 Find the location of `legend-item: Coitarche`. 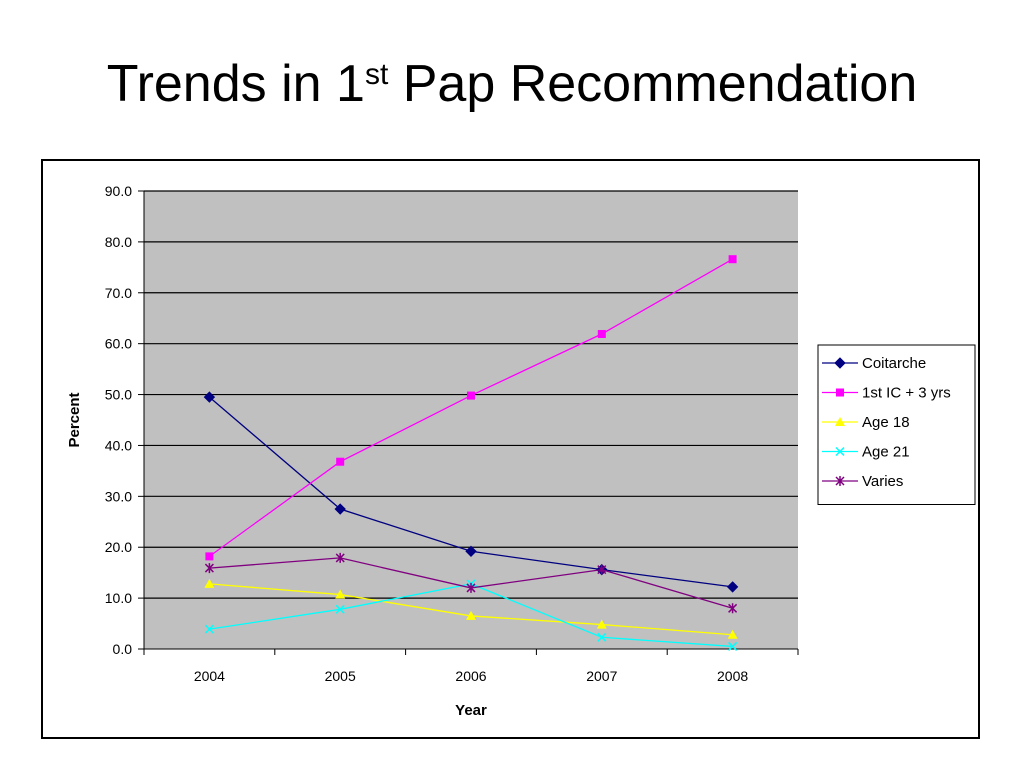

legend-item: Coitarche is located at coordinates (874, 363).